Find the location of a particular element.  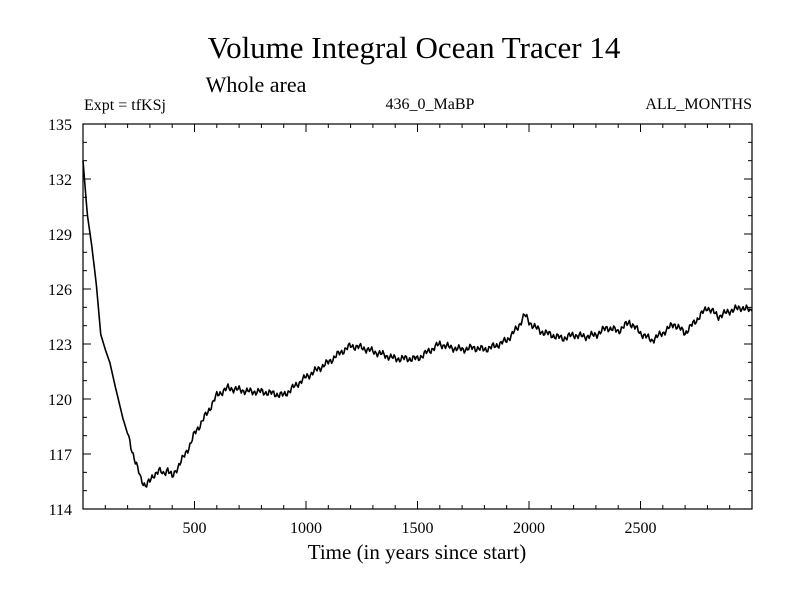

x-tick-label: 1000 is located at coordinates (306, 528).